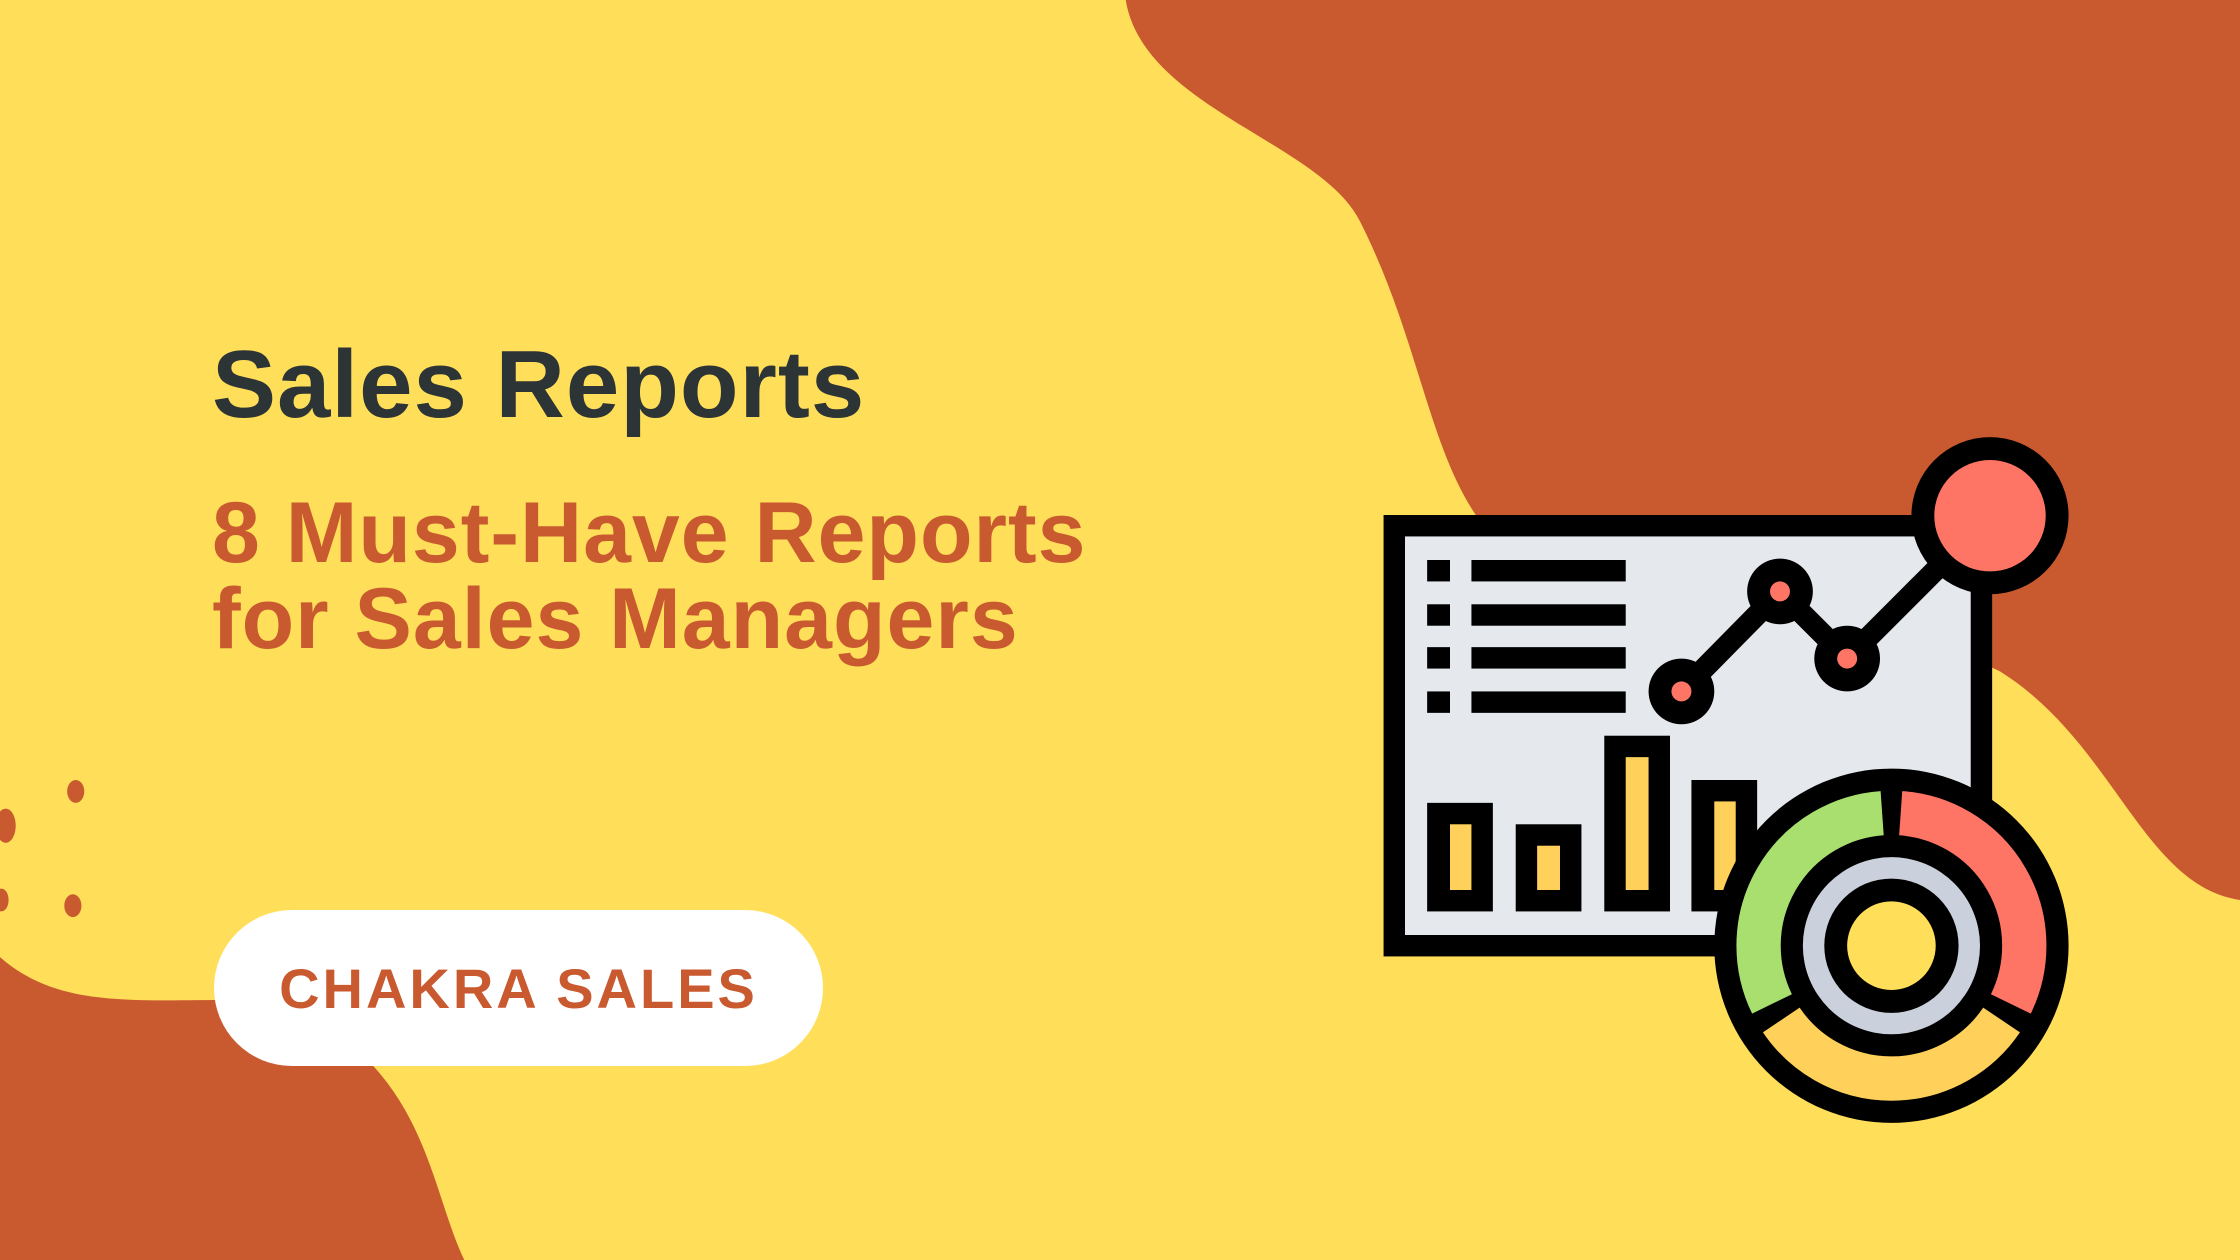 This screenshot has width=2240, height=1260. I want to click on page-title: Sales Reports, so click(539, 384).